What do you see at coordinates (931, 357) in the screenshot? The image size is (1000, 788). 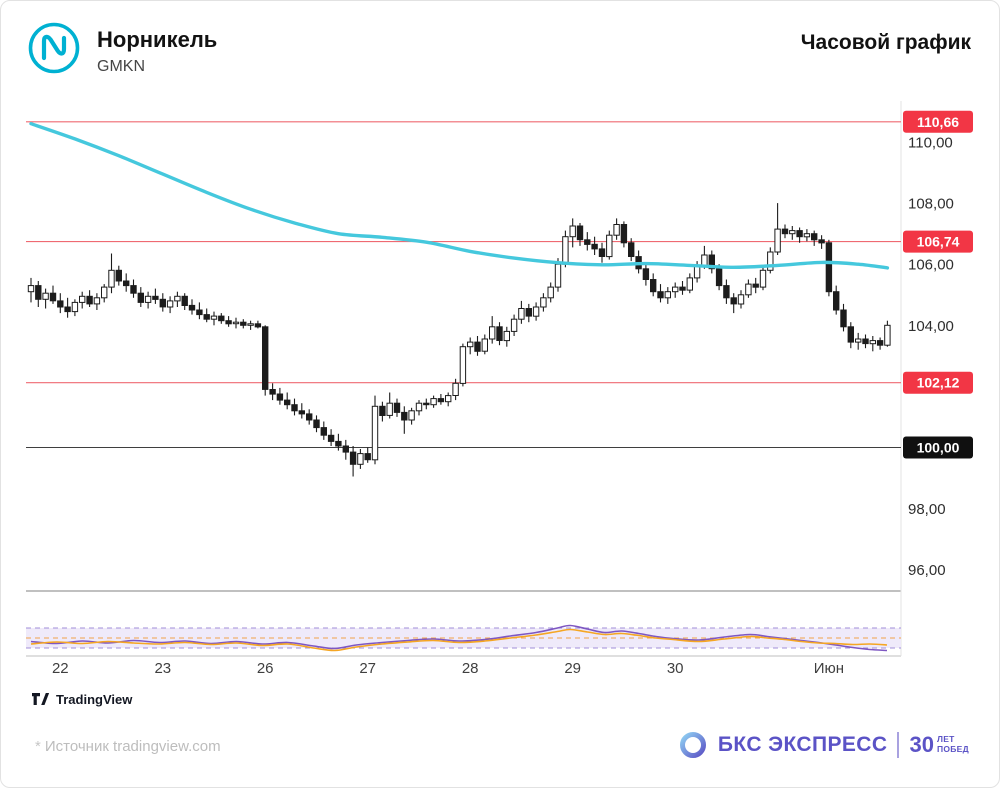 I see `price-axis: 110,00 108,00 106,00 104,00 98,00 96,00` at bounding box center [931, 357].